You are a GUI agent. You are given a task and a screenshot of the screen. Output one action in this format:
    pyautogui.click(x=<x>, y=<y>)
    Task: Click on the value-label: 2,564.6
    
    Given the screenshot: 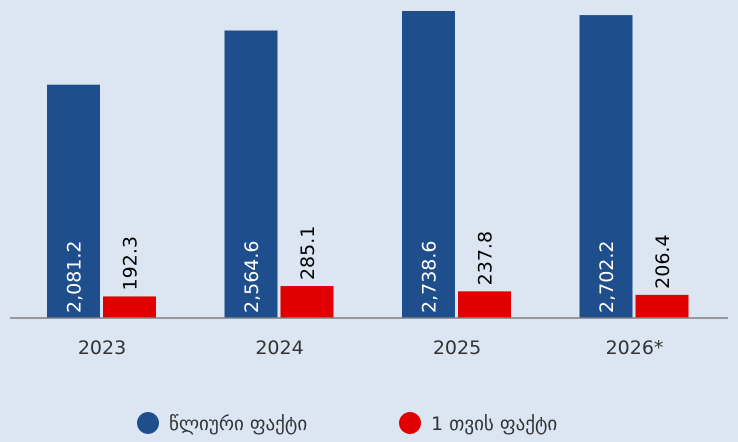 What is the action you would take?
    pyautogui.click(x=252, y=276)
    